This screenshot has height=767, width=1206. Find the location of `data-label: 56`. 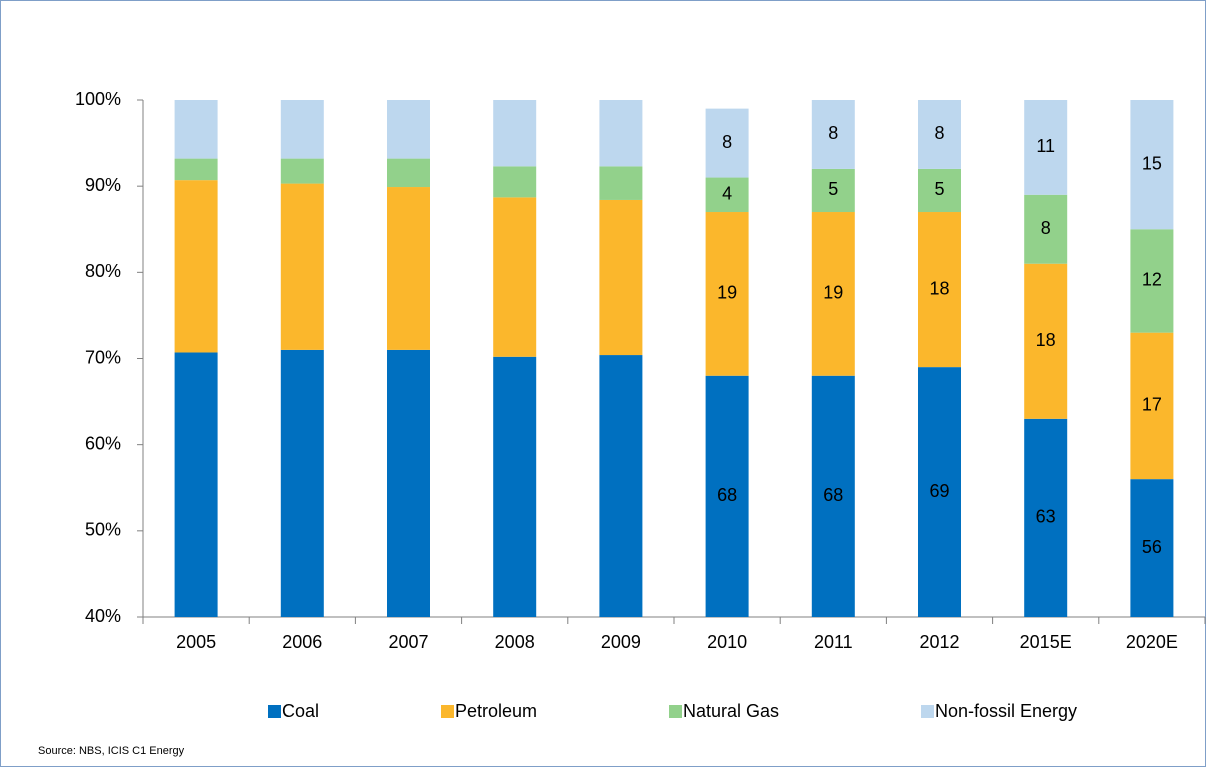

data-label: 56 is located at coordinates (1152, 547).